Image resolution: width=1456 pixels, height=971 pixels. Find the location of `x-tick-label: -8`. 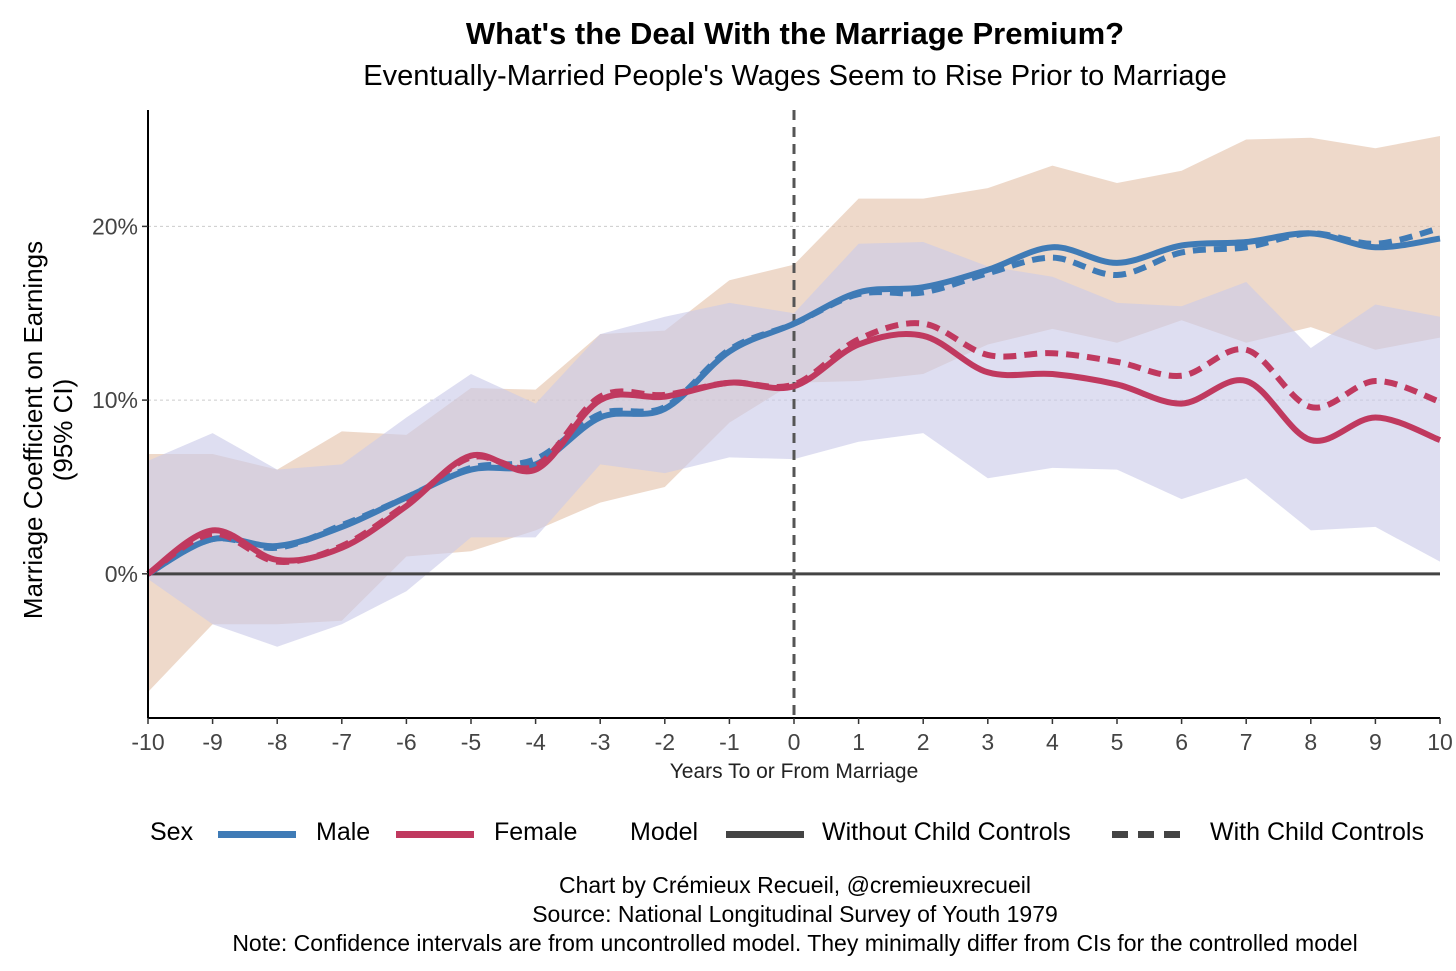

x-tick-label: -8 is located at coordinates (277, 742).